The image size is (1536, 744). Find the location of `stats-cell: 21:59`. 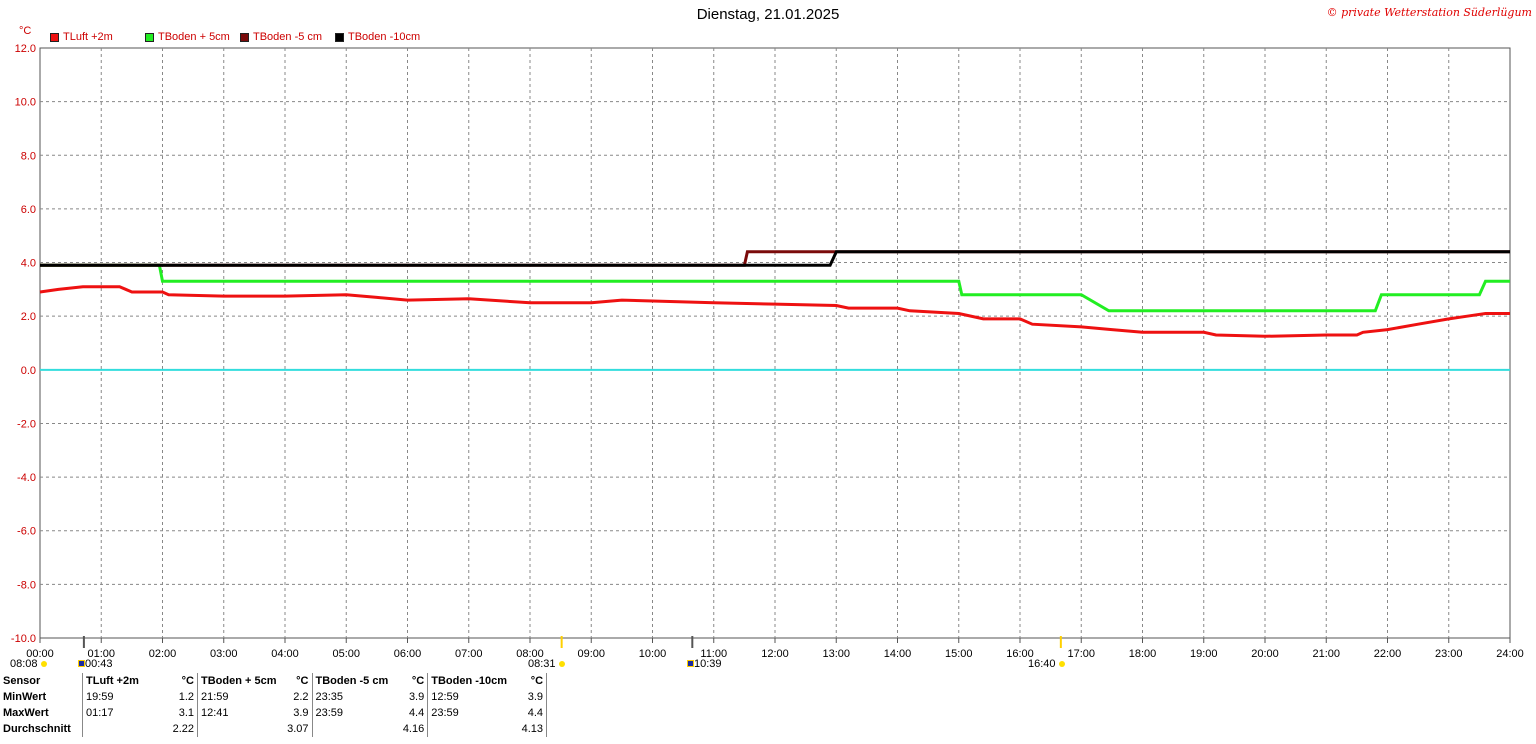

stats-cell: 21:59 is located at coordinates (238, 697).